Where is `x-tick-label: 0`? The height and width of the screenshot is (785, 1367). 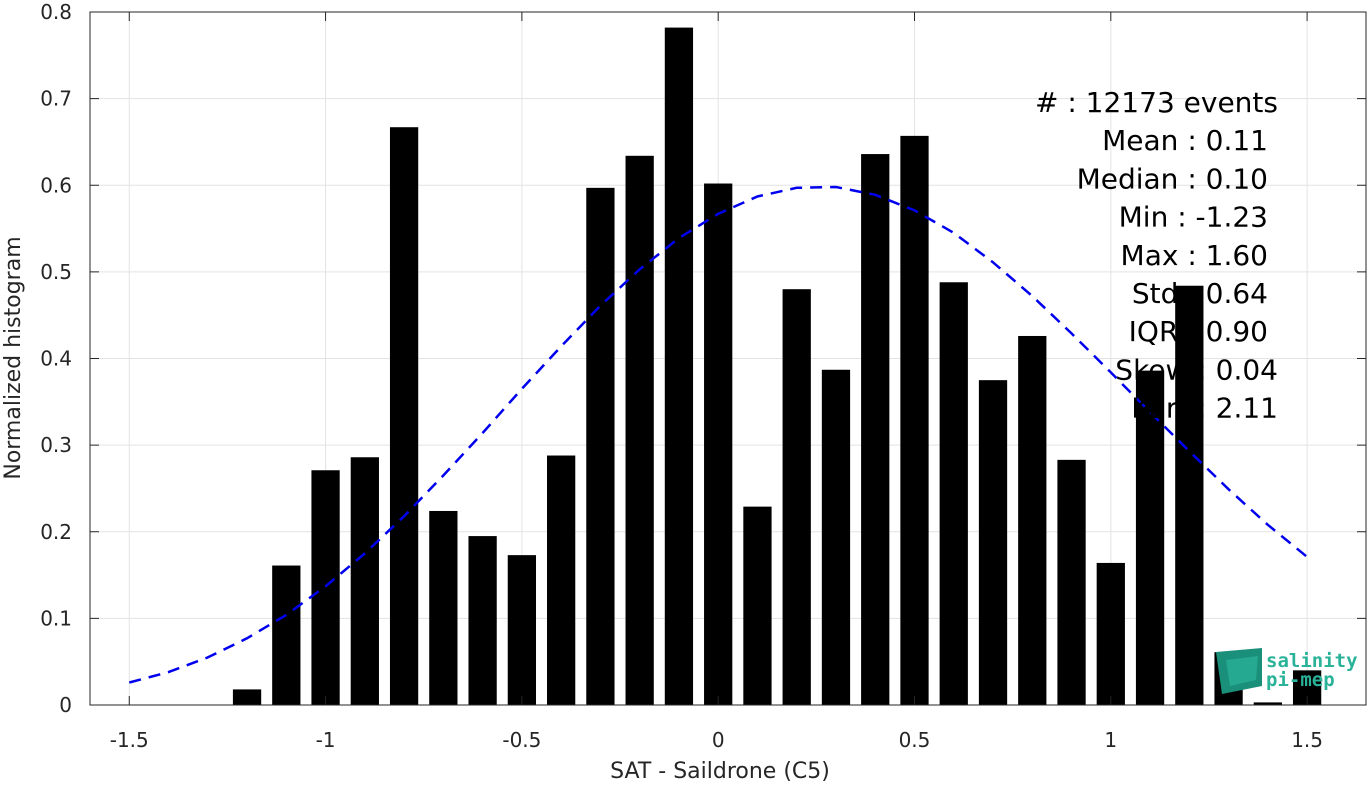 x-tick-label: 0 is located at coordinates (718, 740).